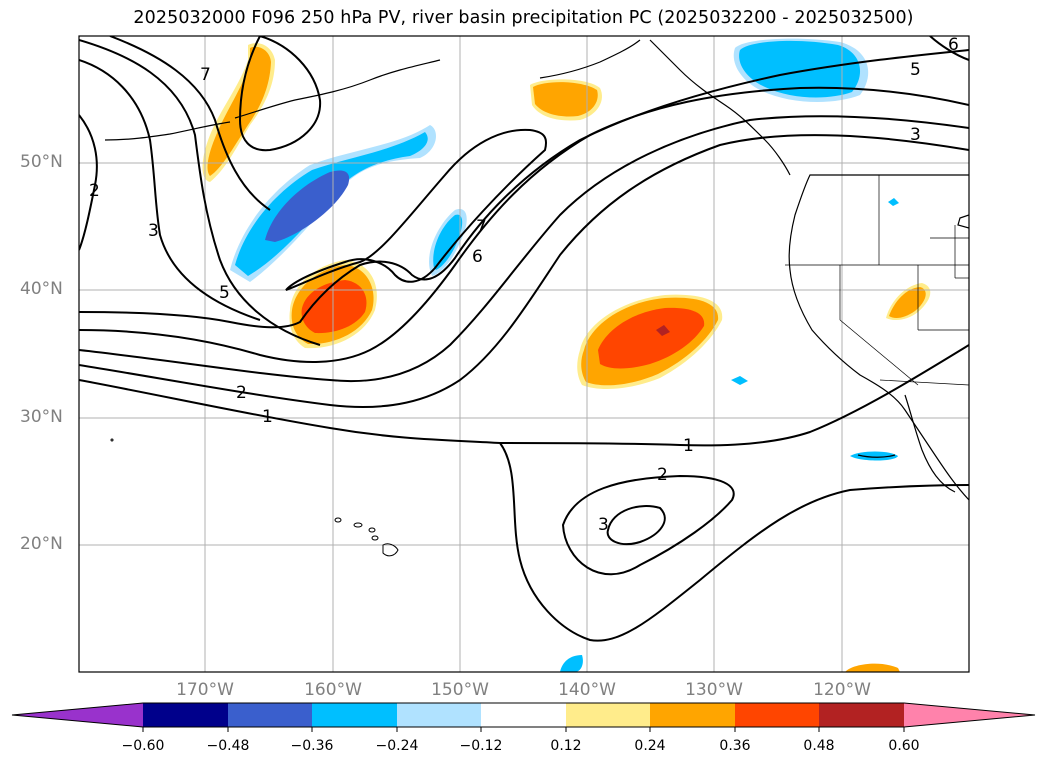 This screenshot has height=765, width=1047. I want to click on state-borders, so click(877, 280).